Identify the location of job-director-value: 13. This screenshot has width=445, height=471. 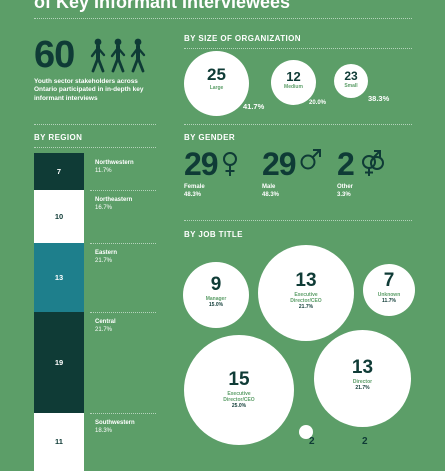
(362, 367).